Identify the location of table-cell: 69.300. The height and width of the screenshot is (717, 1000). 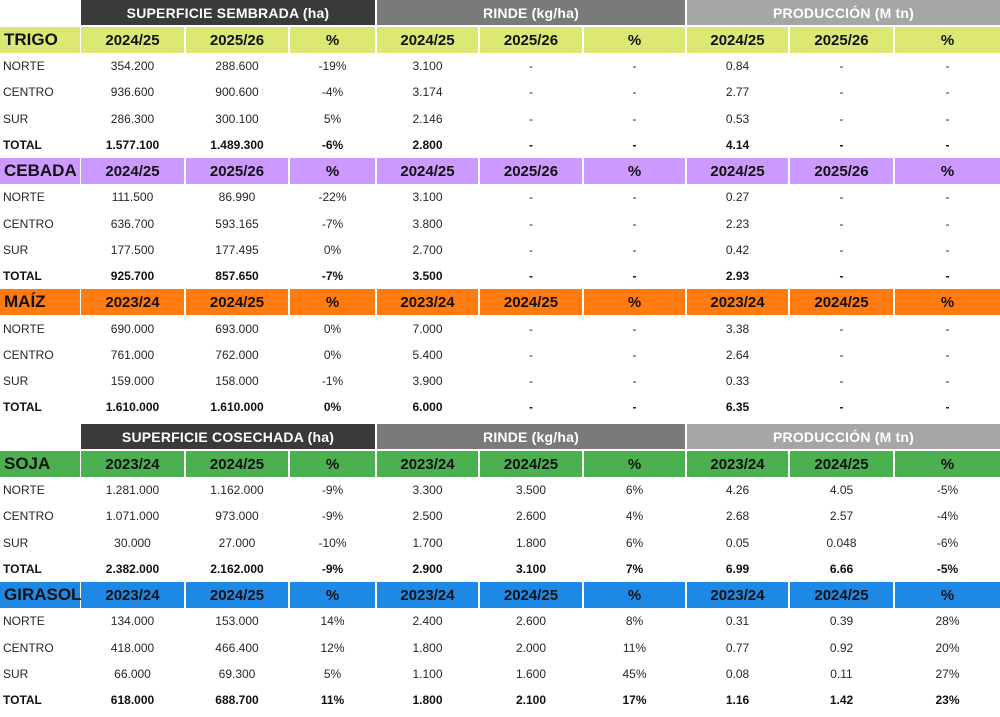
(237, 673).